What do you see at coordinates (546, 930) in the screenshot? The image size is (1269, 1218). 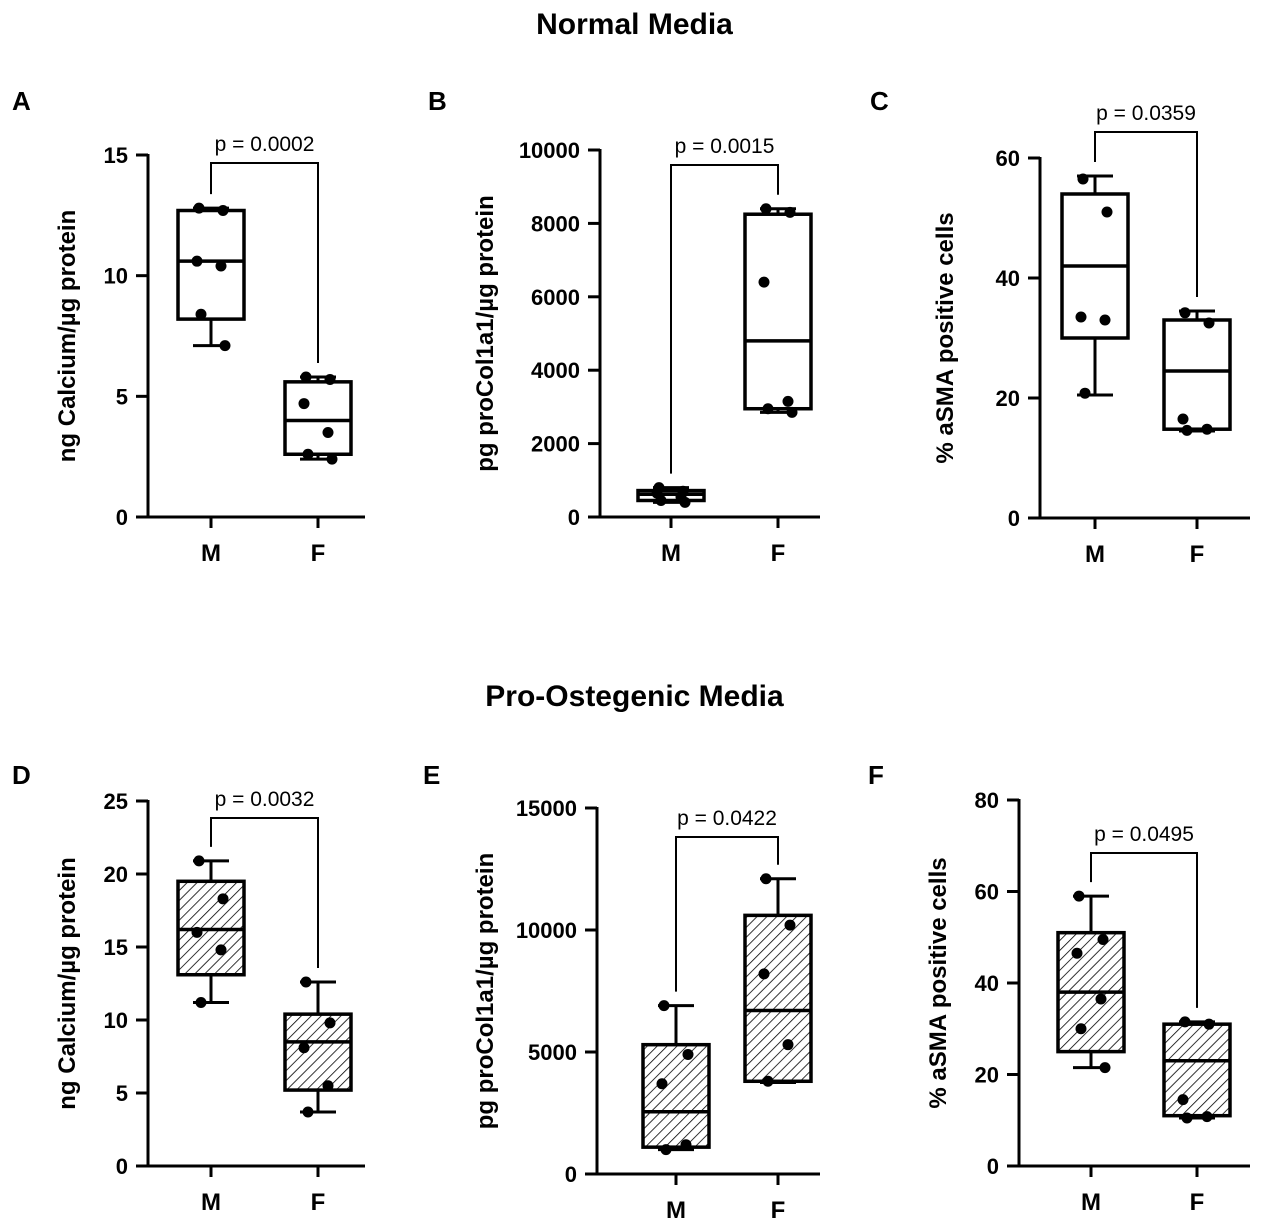 I see `y-tick-label: 10000` at bounding box center [546, 930].